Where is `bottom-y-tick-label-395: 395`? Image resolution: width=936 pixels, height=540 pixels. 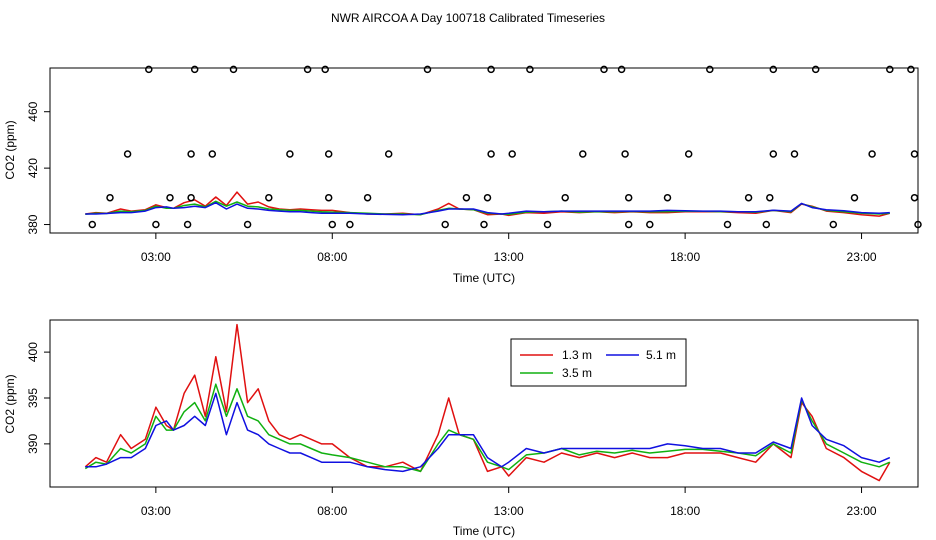 bottom-y-tick-label-395: 395 is located at coordinates (33, 398).